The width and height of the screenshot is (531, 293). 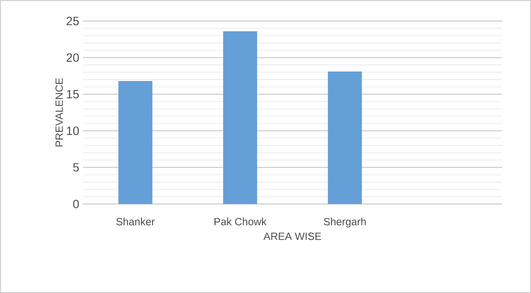 What do you see at coordinates (72, 57) in the screenshot?
I see `y-tick-label: 20` at bounding box center [72, 57].